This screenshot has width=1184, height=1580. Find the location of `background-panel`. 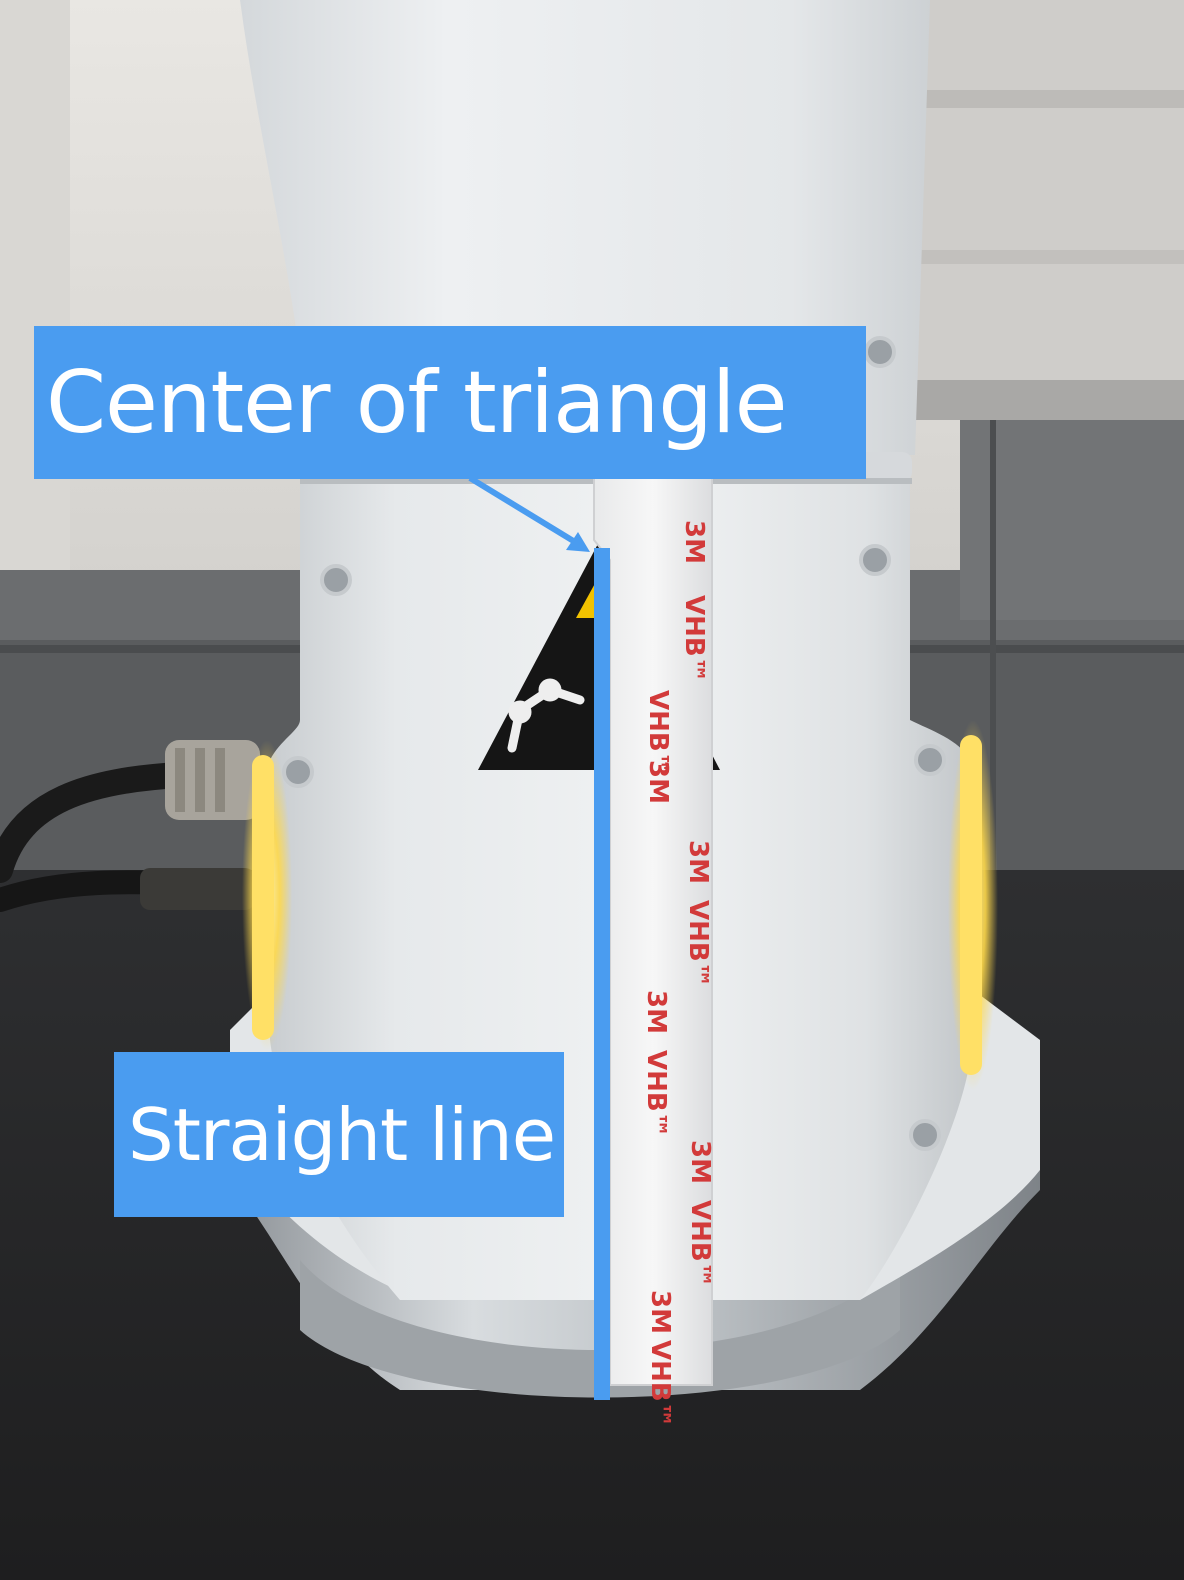

background-panel is located at coordinates (1047, 190).